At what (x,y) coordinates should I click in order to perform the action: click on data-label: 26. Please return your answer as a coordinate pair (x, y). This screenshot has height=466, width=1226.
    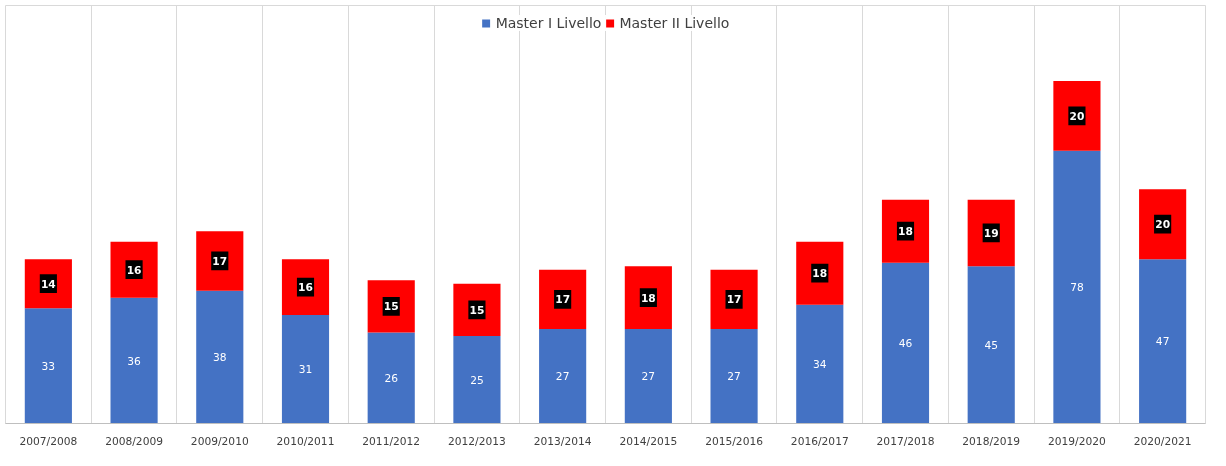
    Looking at the image, I should click on (391, 379).